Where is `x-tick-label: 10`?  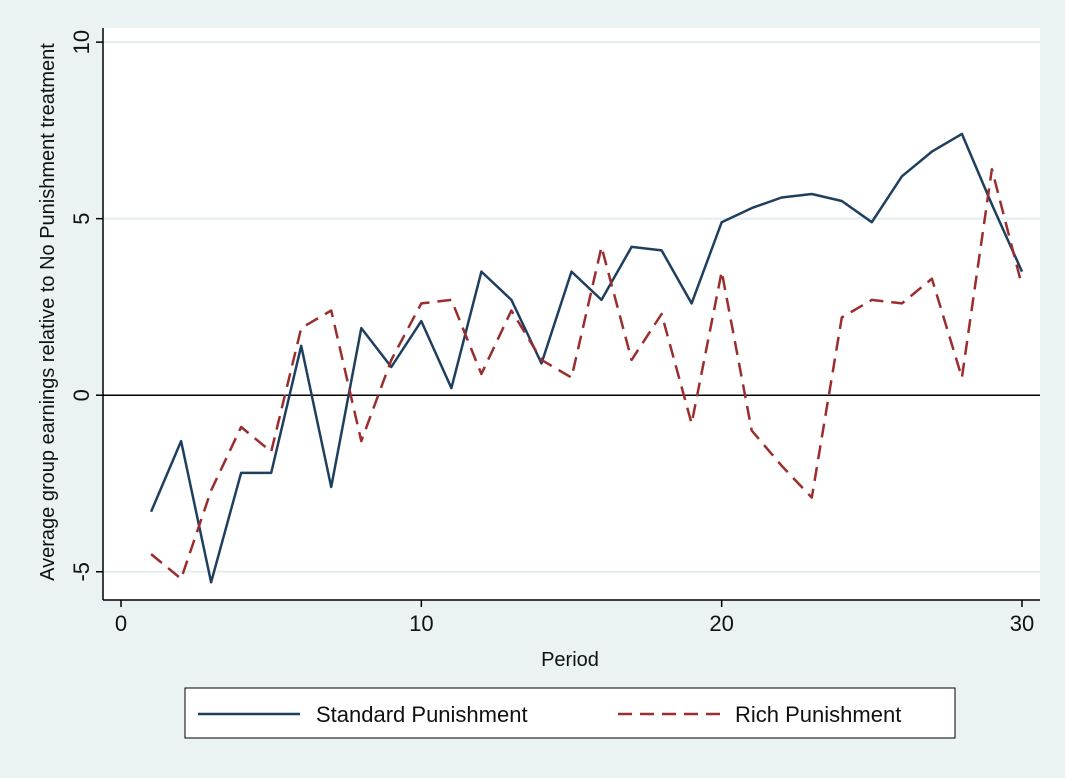 x-tick-label: 10 is located at coordinates (421, 623).